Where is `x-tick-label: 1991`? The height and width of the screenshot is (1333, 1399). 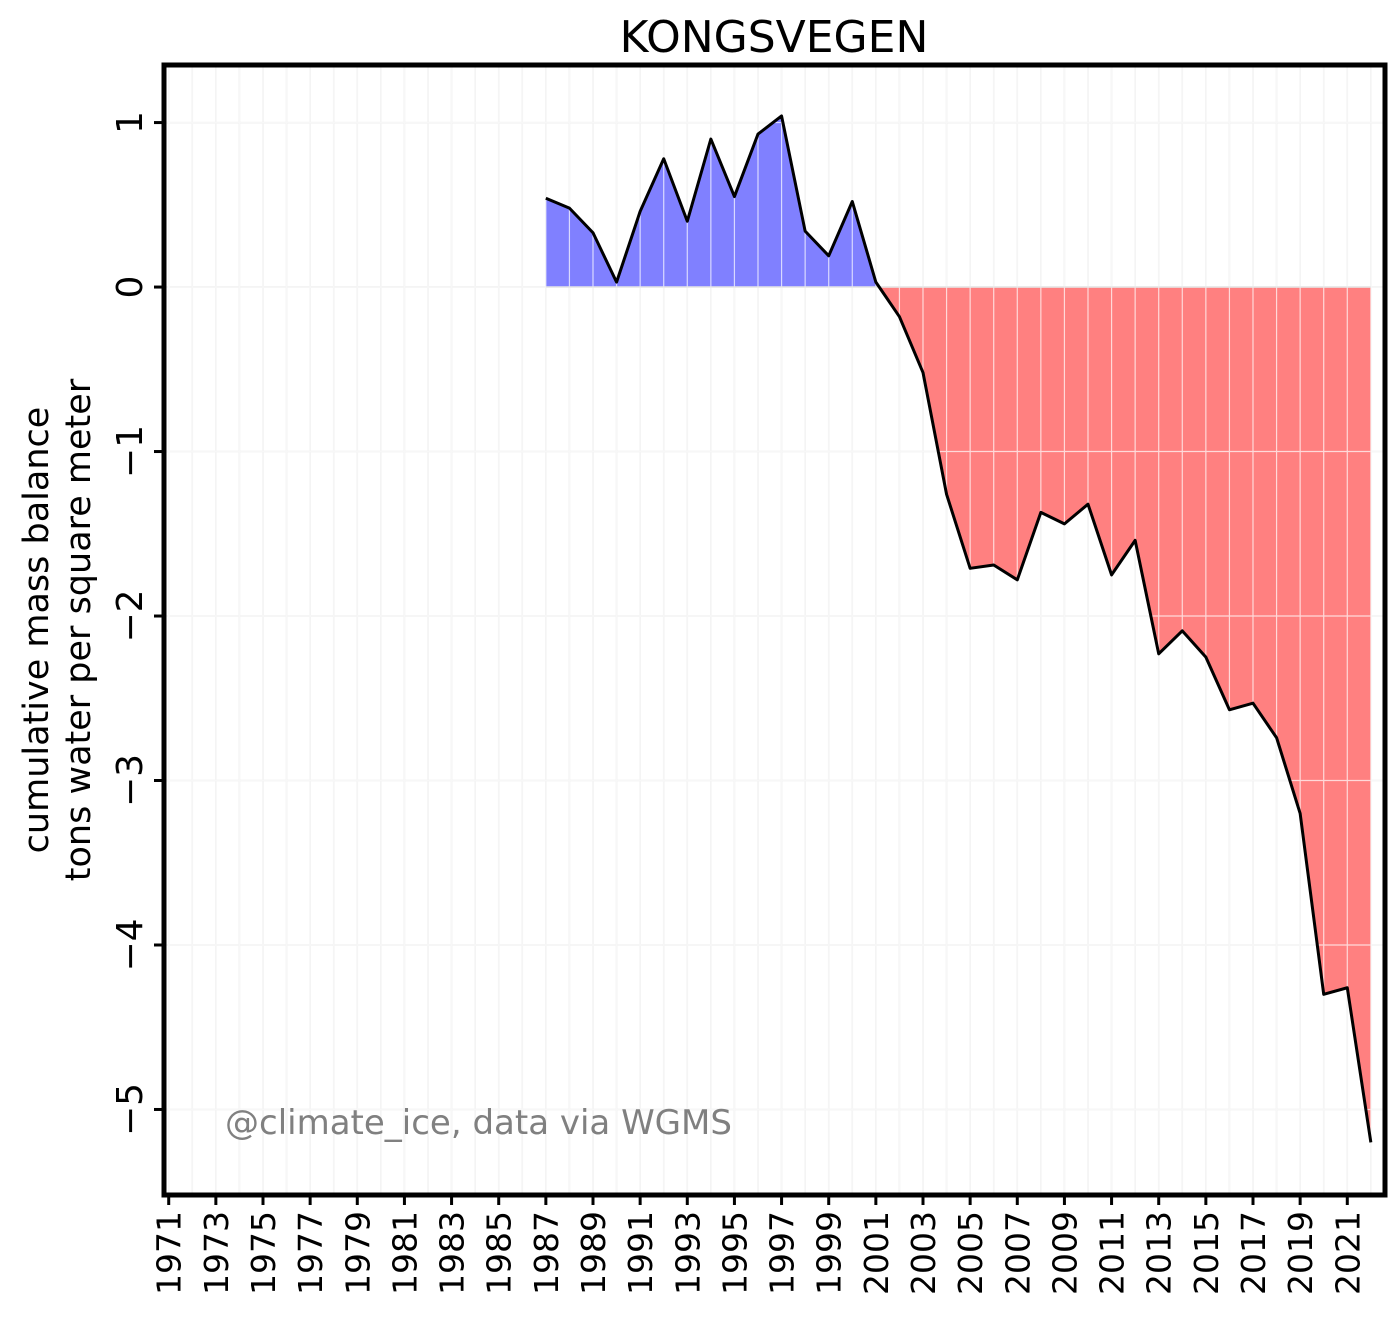
x-tick-label: 1991 is located at coordinates (640, 1253).